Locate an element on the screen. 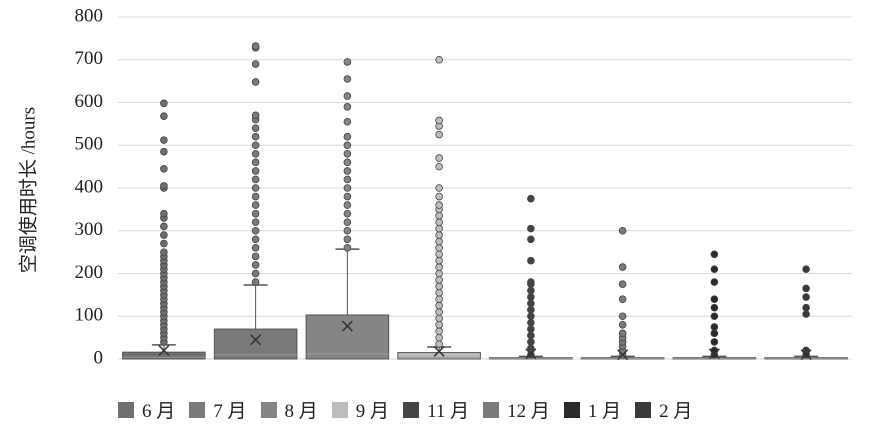 The image size is (881, 444). y-tick-label: 600 is located at coordinates (89, 101).